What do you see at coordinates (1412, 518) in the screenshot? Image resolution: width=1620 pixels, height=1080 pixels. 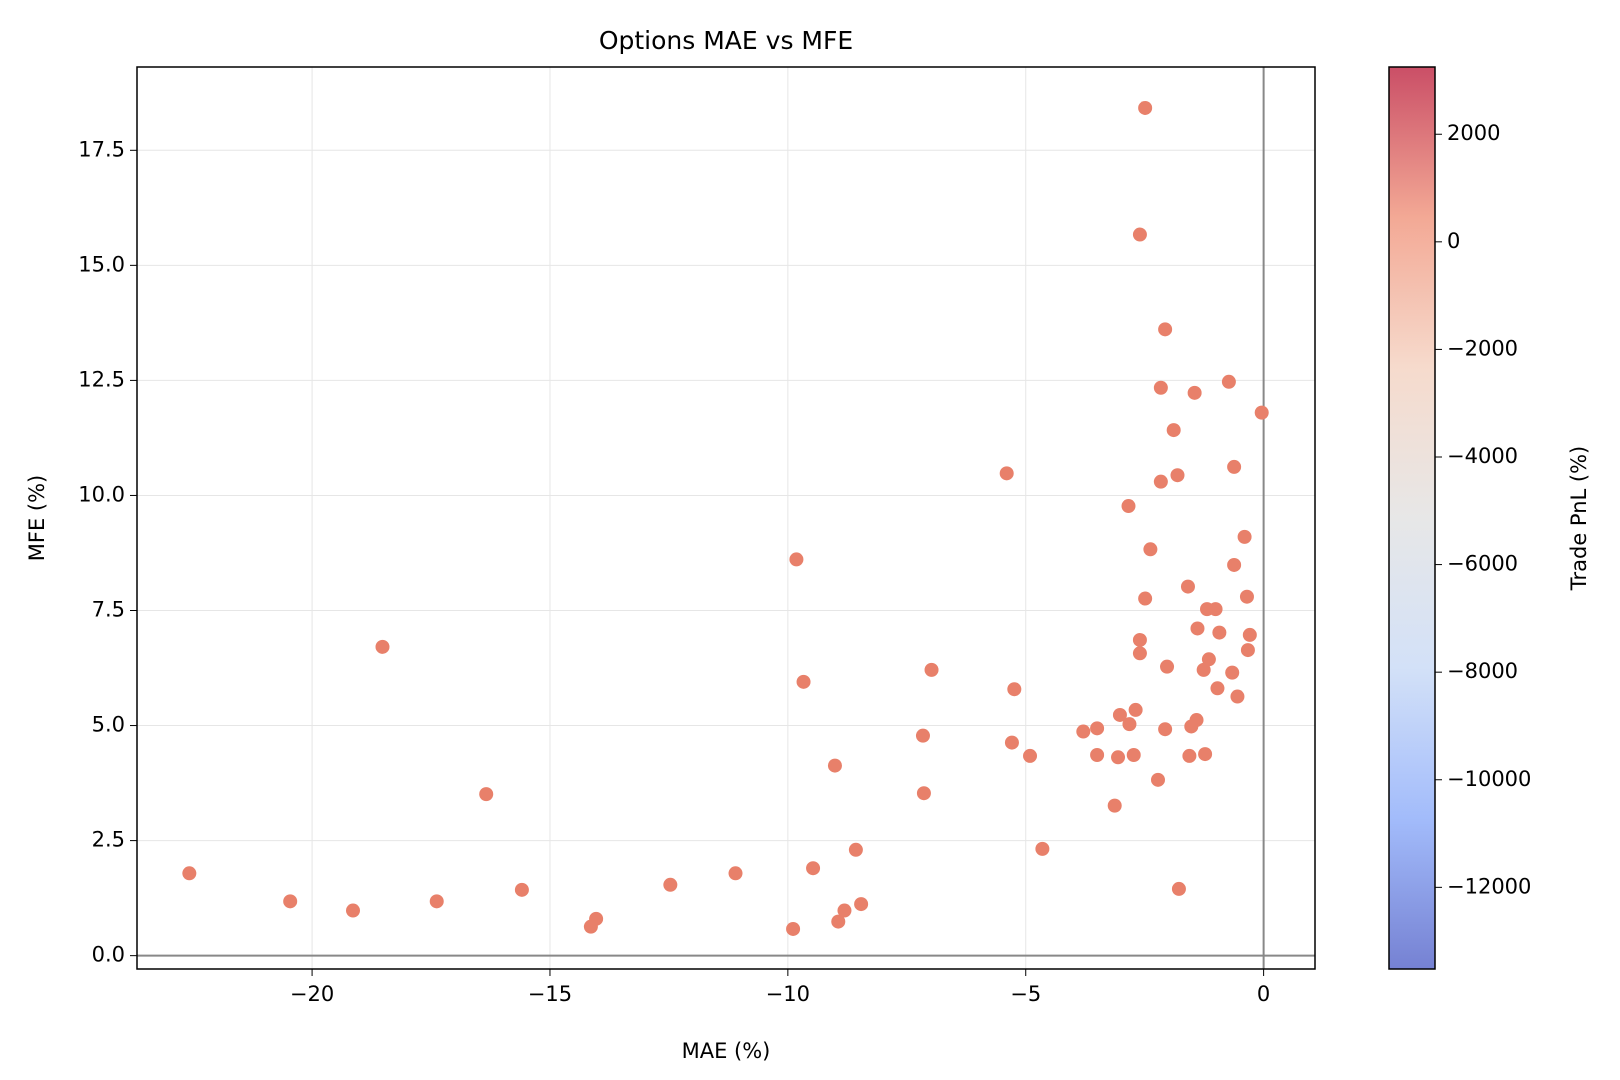 I see `colorbar` at bounding box center [1412, 518].